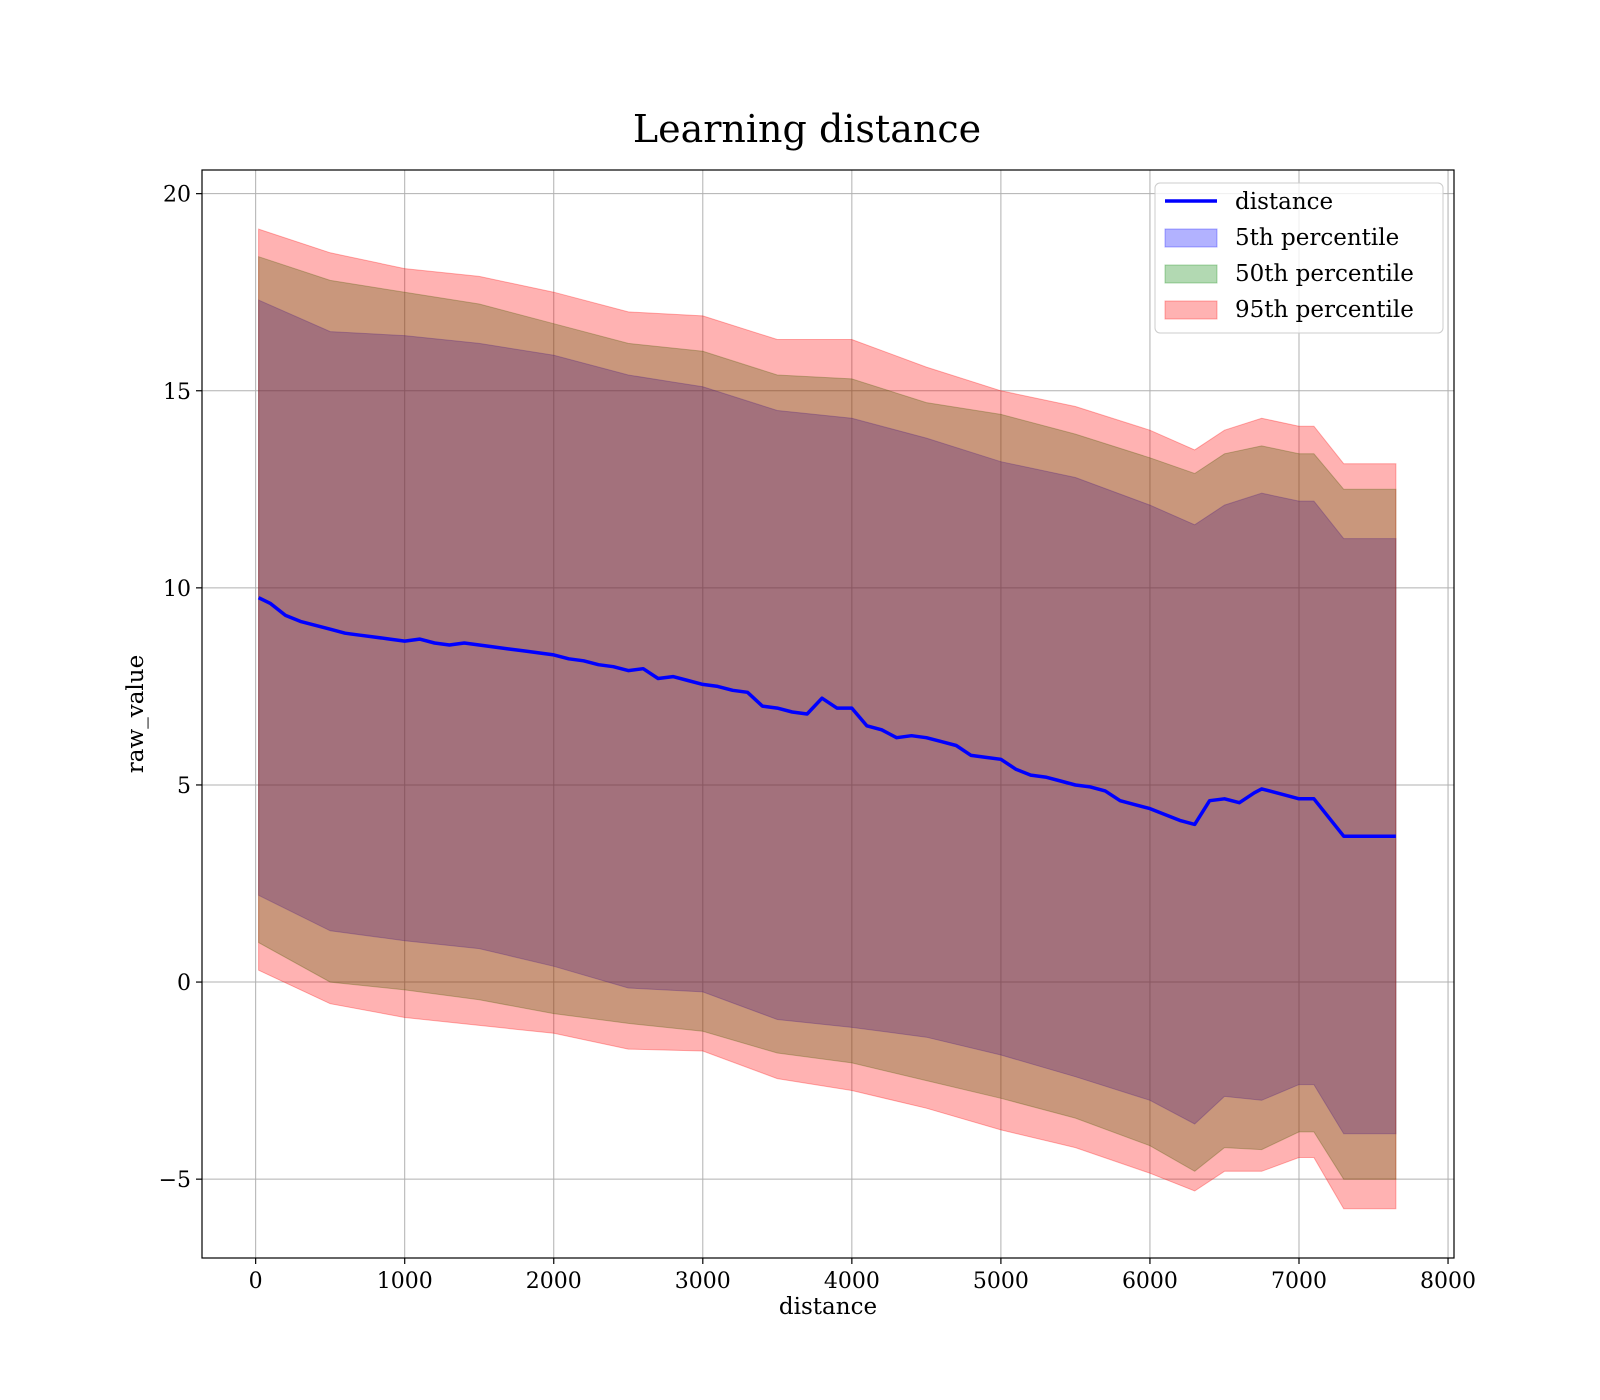 The width and height of the screenshot is (1600, 1400). Describe the element at coordinates (1324, 310) in the screenshot. I see `legend-label-95th: 95th percentile` at that location.